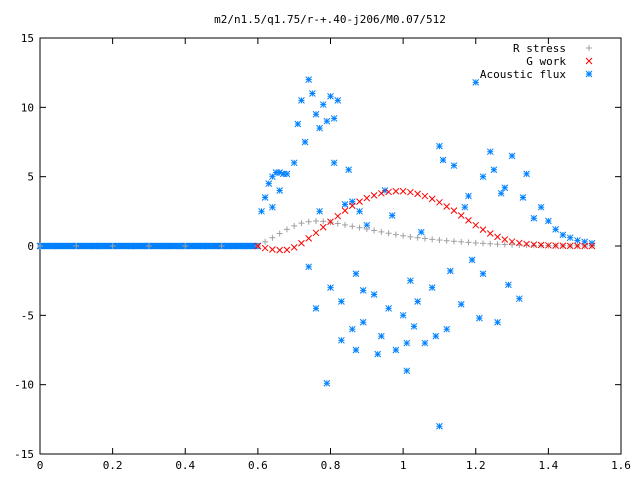 The width and height of the screenshot is (640, 480). Describe the element at coordinates (425, 220) in the screenshot. I see `series-g-work` at that location.